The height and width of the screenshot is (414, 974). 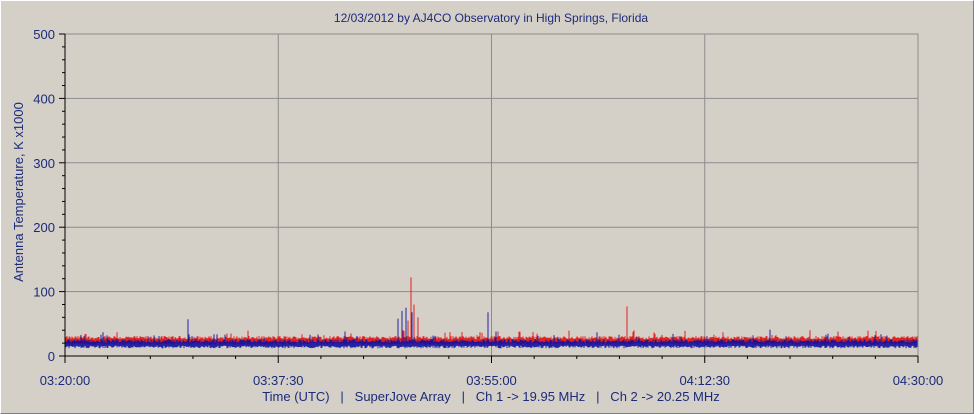 What do you see at coordinates (918, 380) in the screenshot?
I see `x-tick-label: 04:30:00` at bounding box center [918, 380].